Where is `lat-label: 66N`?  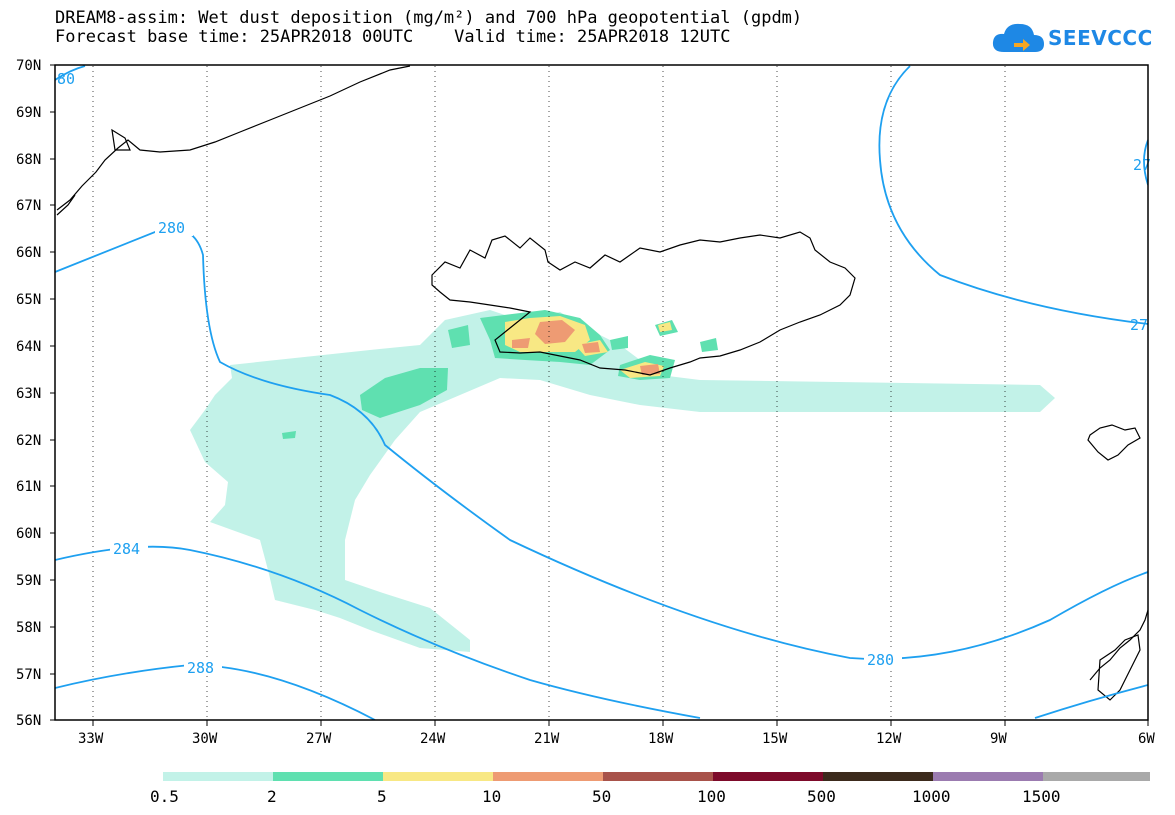 lat-label: 66N is located at coordinates (28, 253).